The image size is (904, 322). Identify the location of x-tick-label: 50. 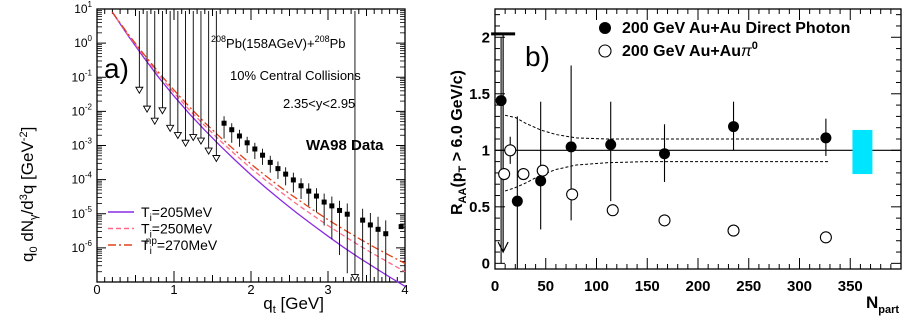
(545, 286).